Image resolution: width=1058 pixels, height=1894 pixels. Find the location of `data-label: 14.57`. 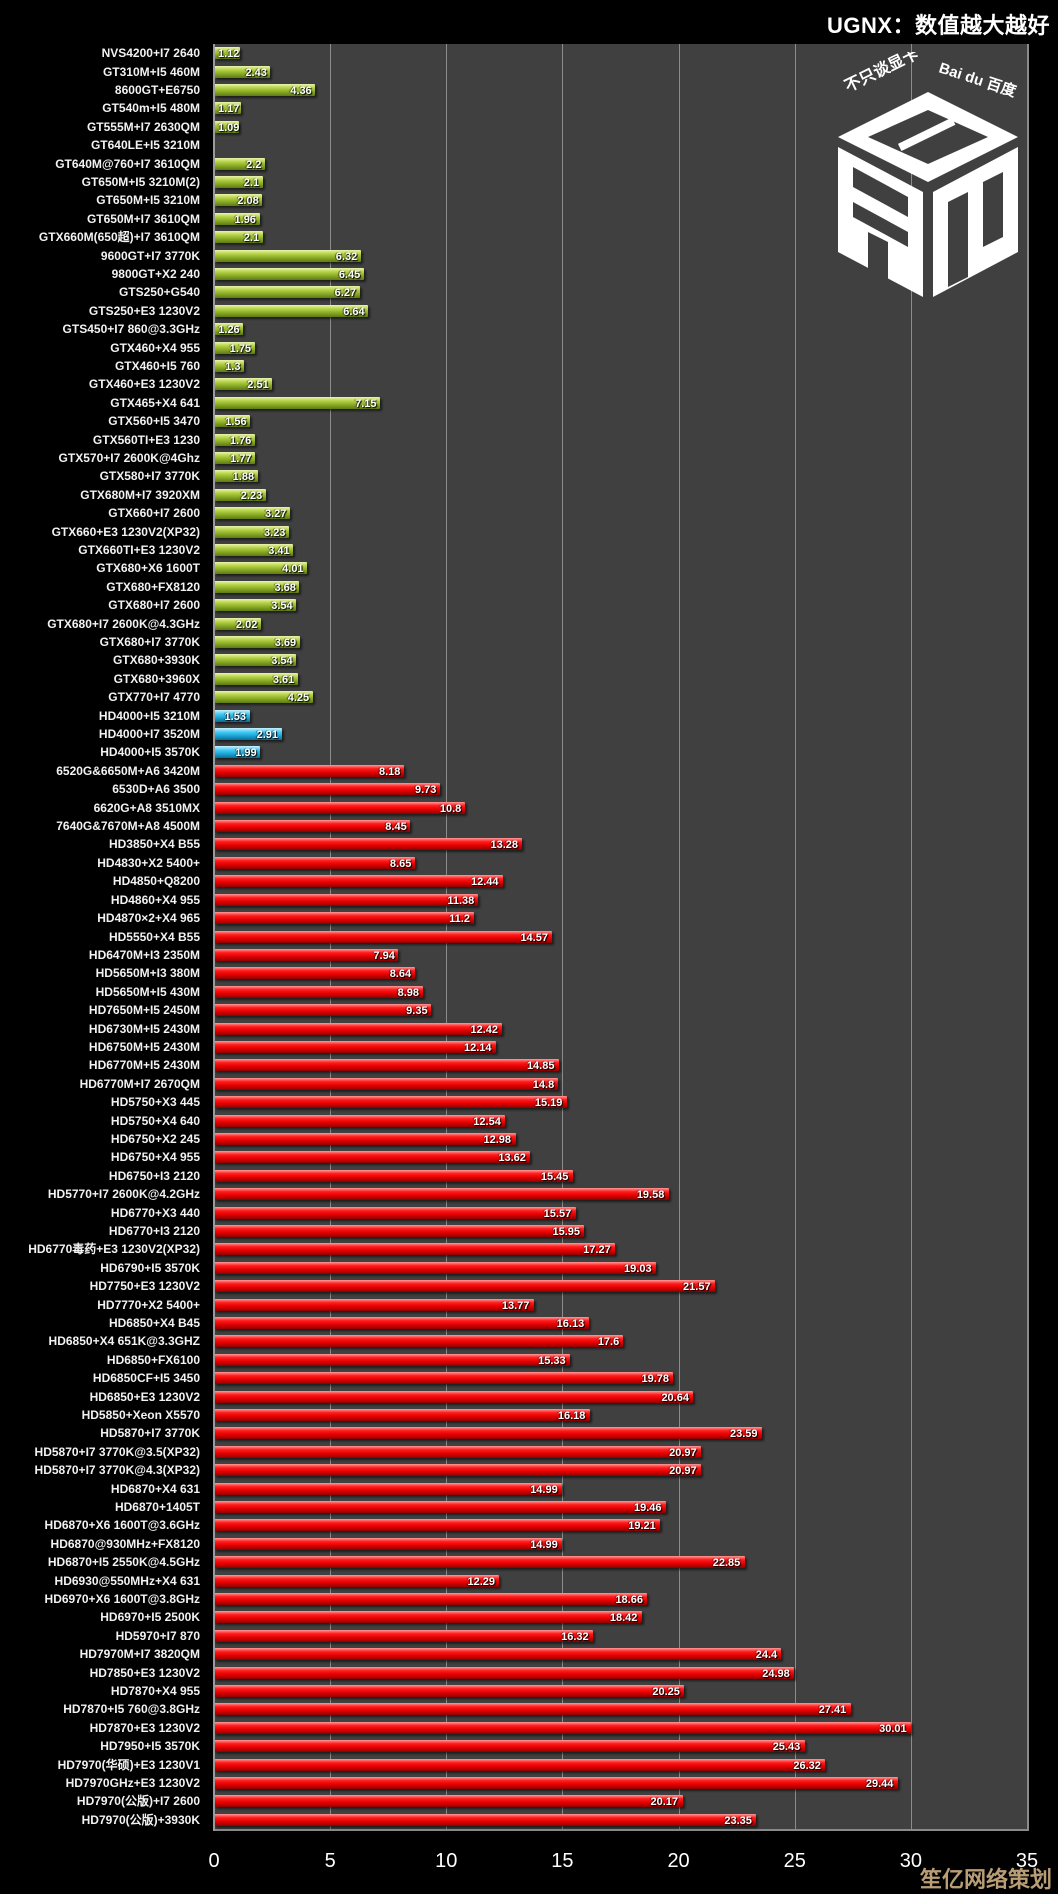

data-label: 14.57 is located at coordinates (534, 937).